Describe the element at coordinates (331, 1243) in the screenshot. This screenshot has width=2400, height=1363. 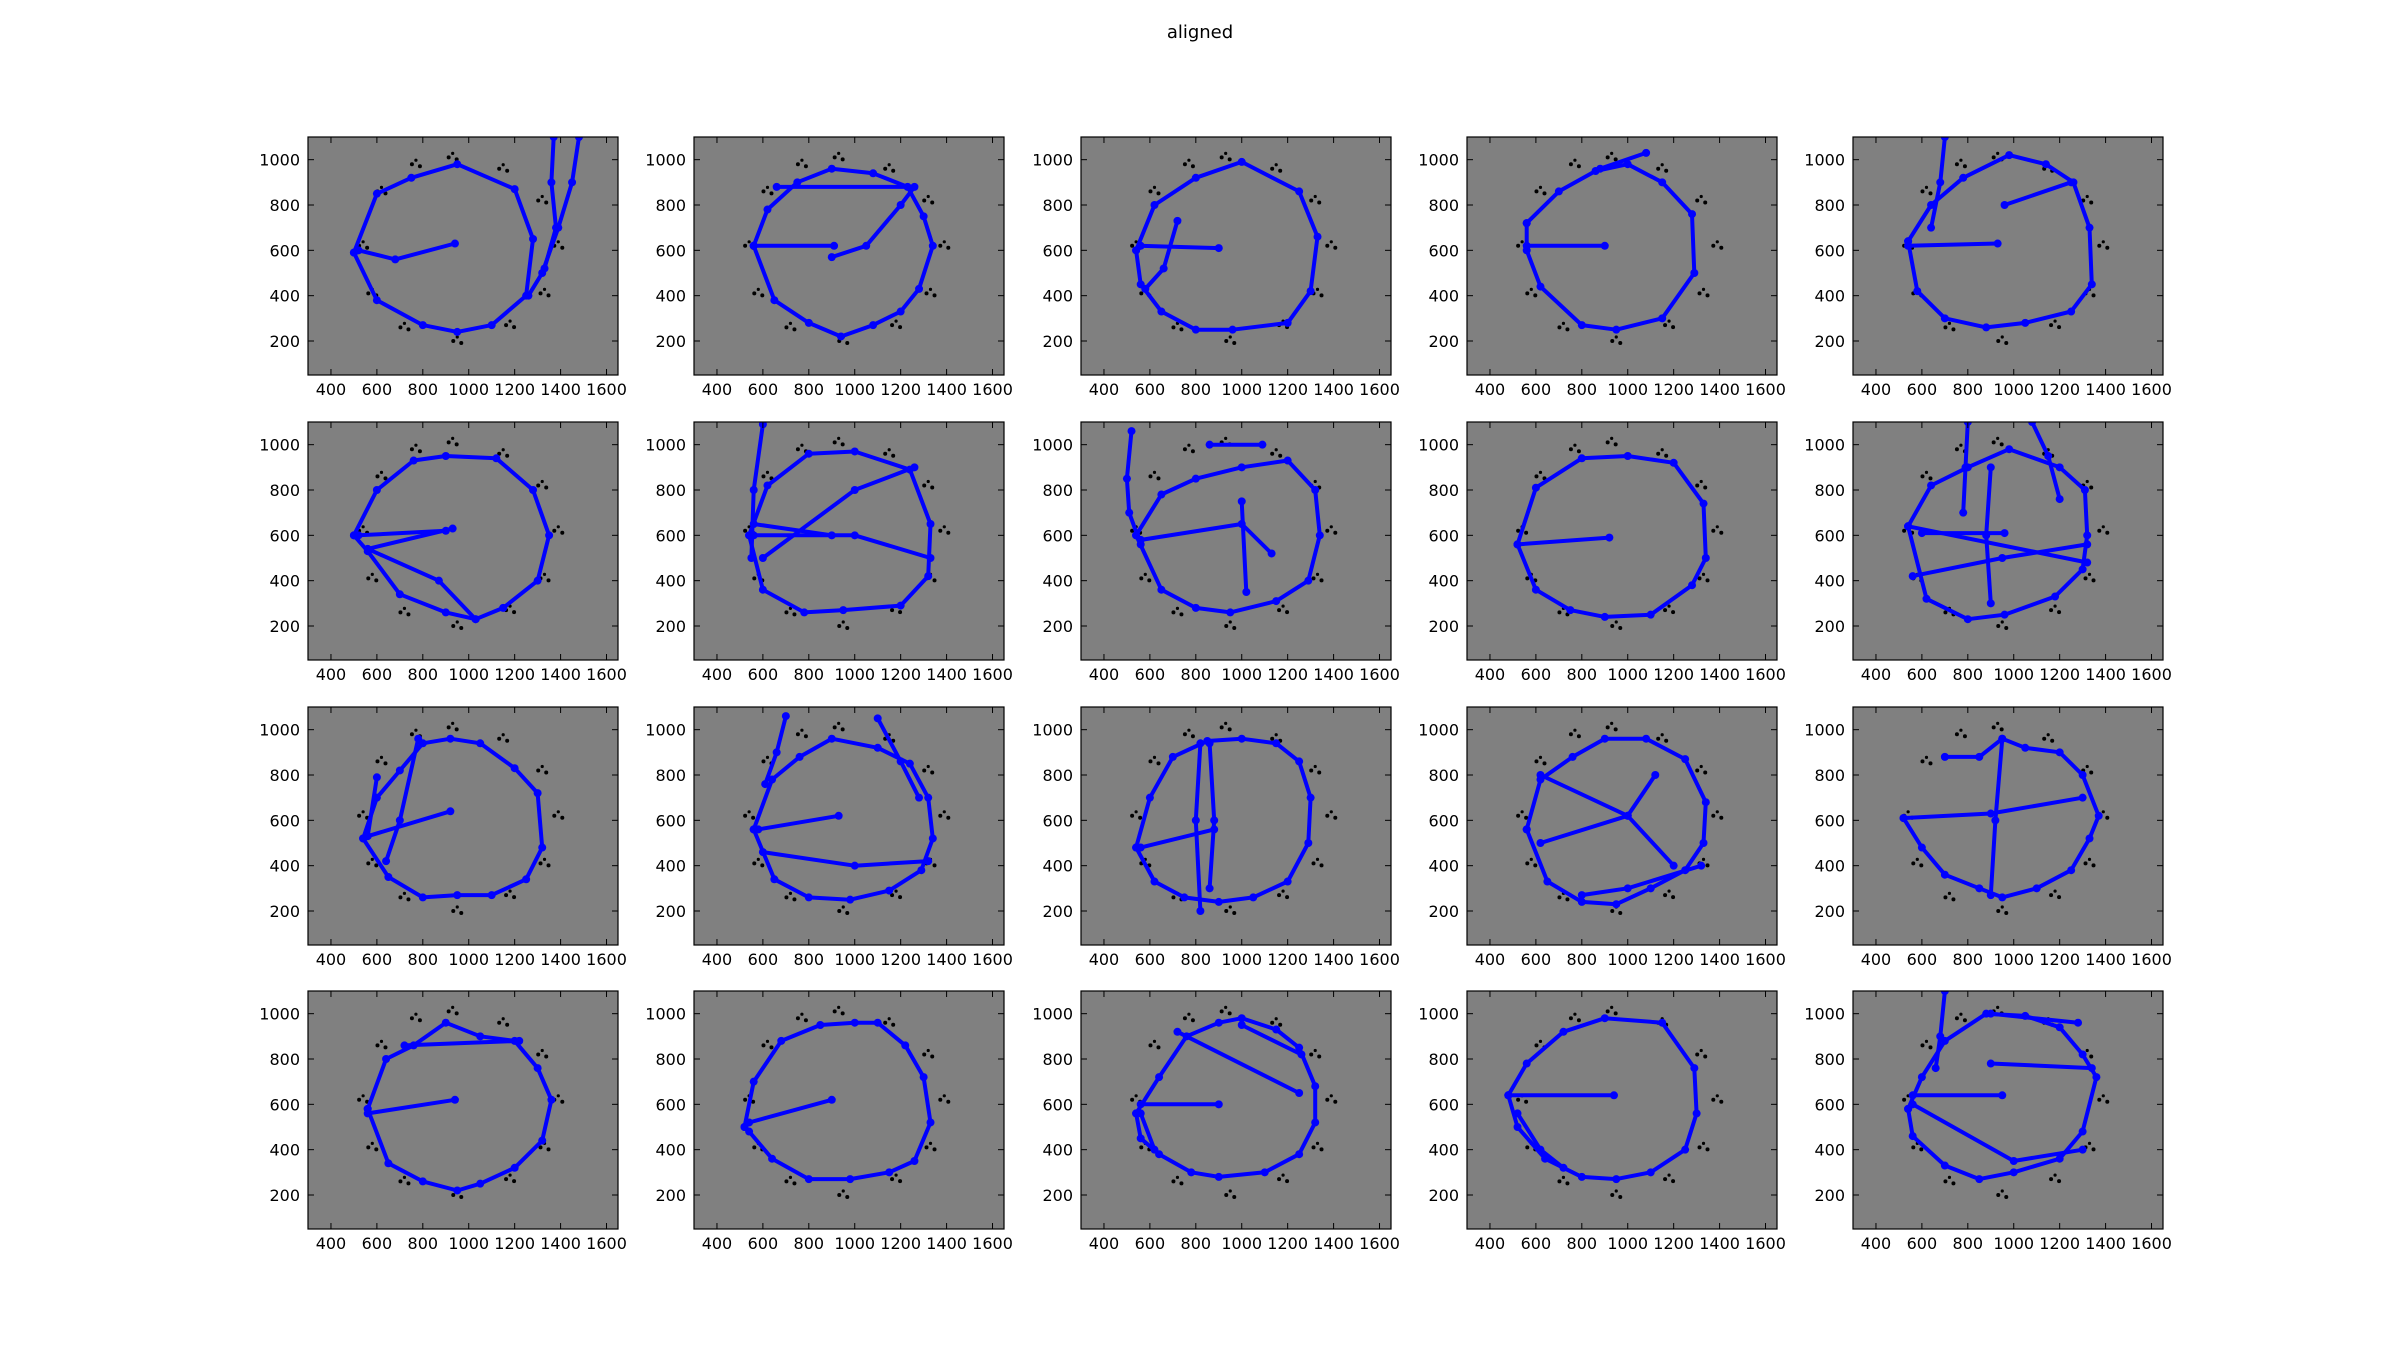
I see `x-tick-label: 400` at that location.